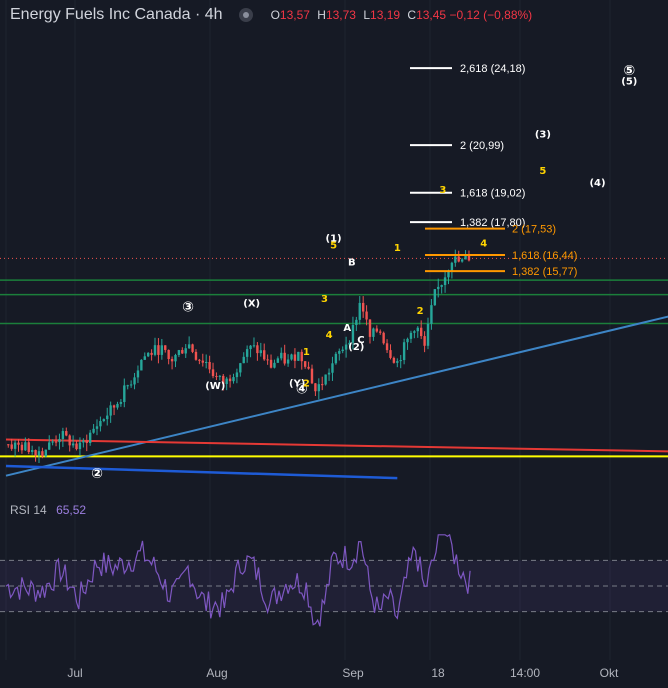  I want to click on fib-label-white: 1,618 (19,02), so click(492, 194).